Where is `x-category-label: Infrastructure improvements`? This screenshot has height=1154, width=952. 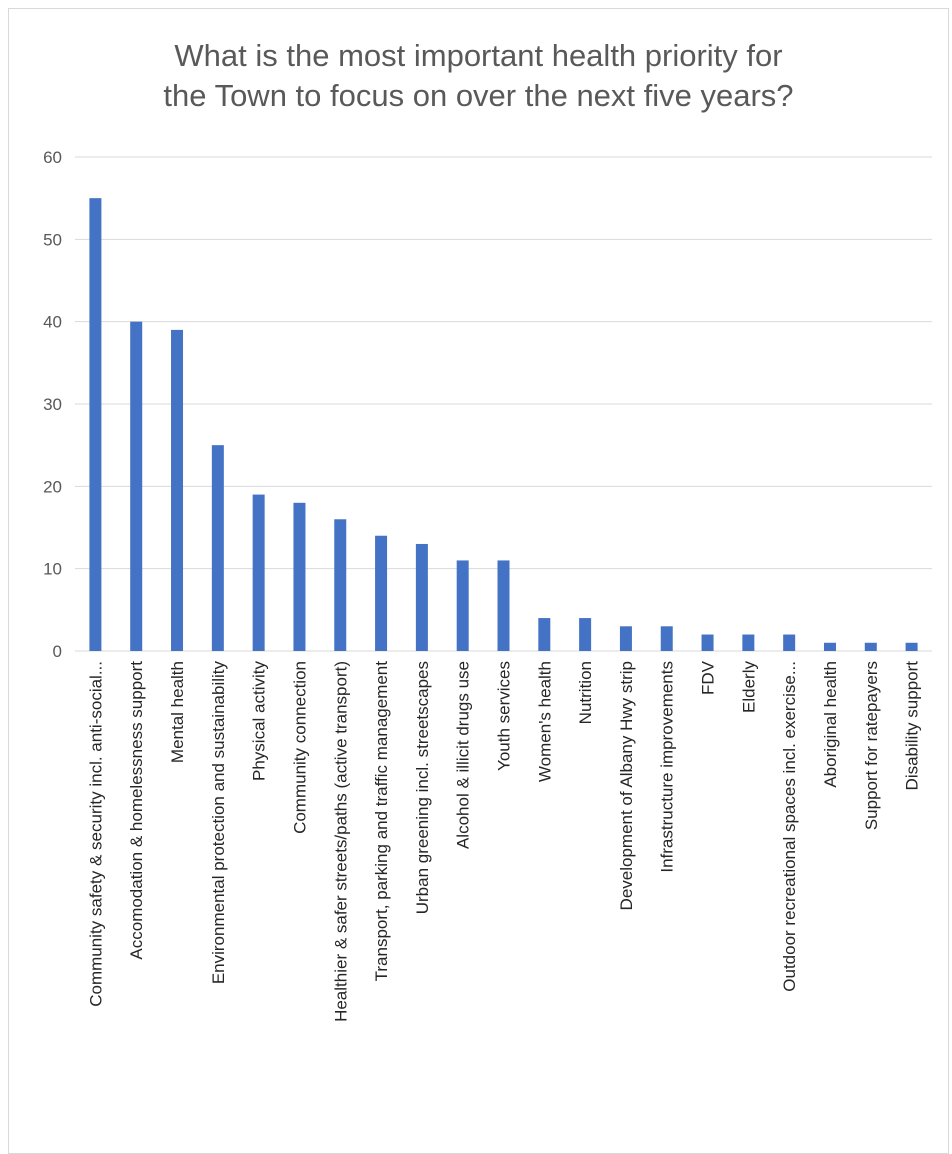
x-category-label: Infrastructure improvements is located at coordinates (667, 767).